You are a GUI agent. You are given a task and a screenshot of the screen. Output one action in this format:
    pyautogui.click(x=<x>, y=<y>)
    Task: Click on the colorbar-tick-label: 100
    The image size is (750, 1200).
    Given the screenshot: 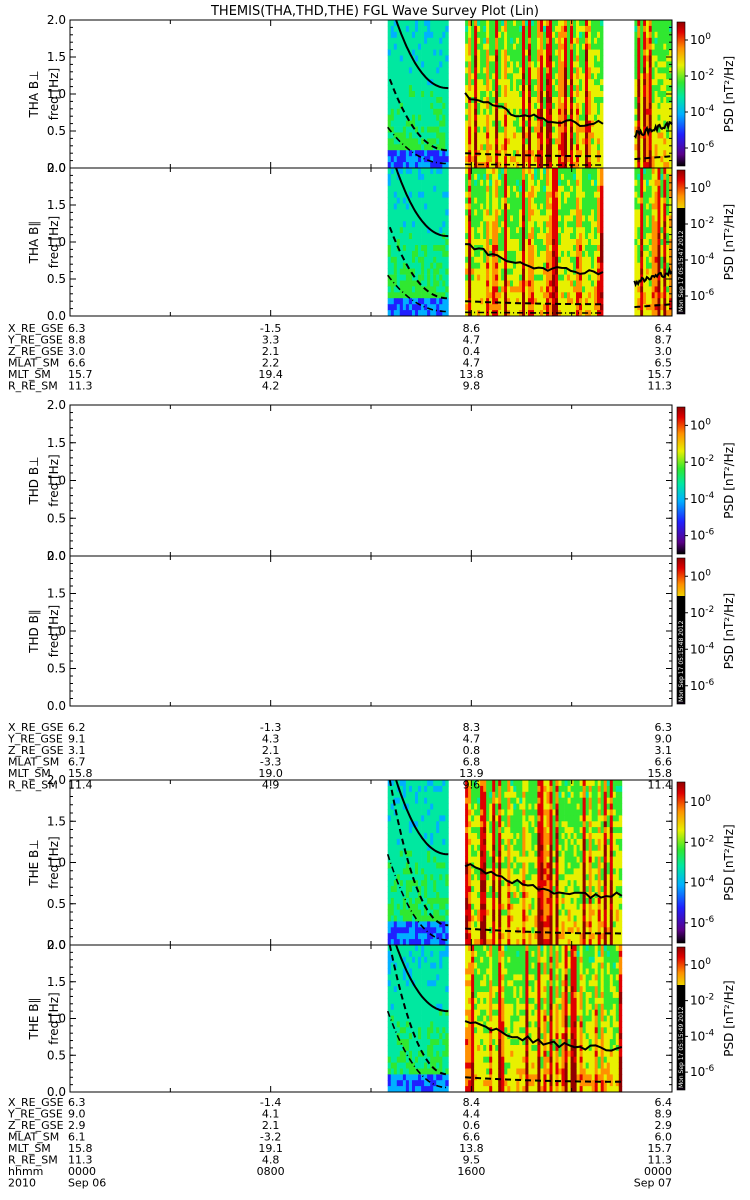 What is the action you would take?
    pyautogui.click(x=700, y=575)
    